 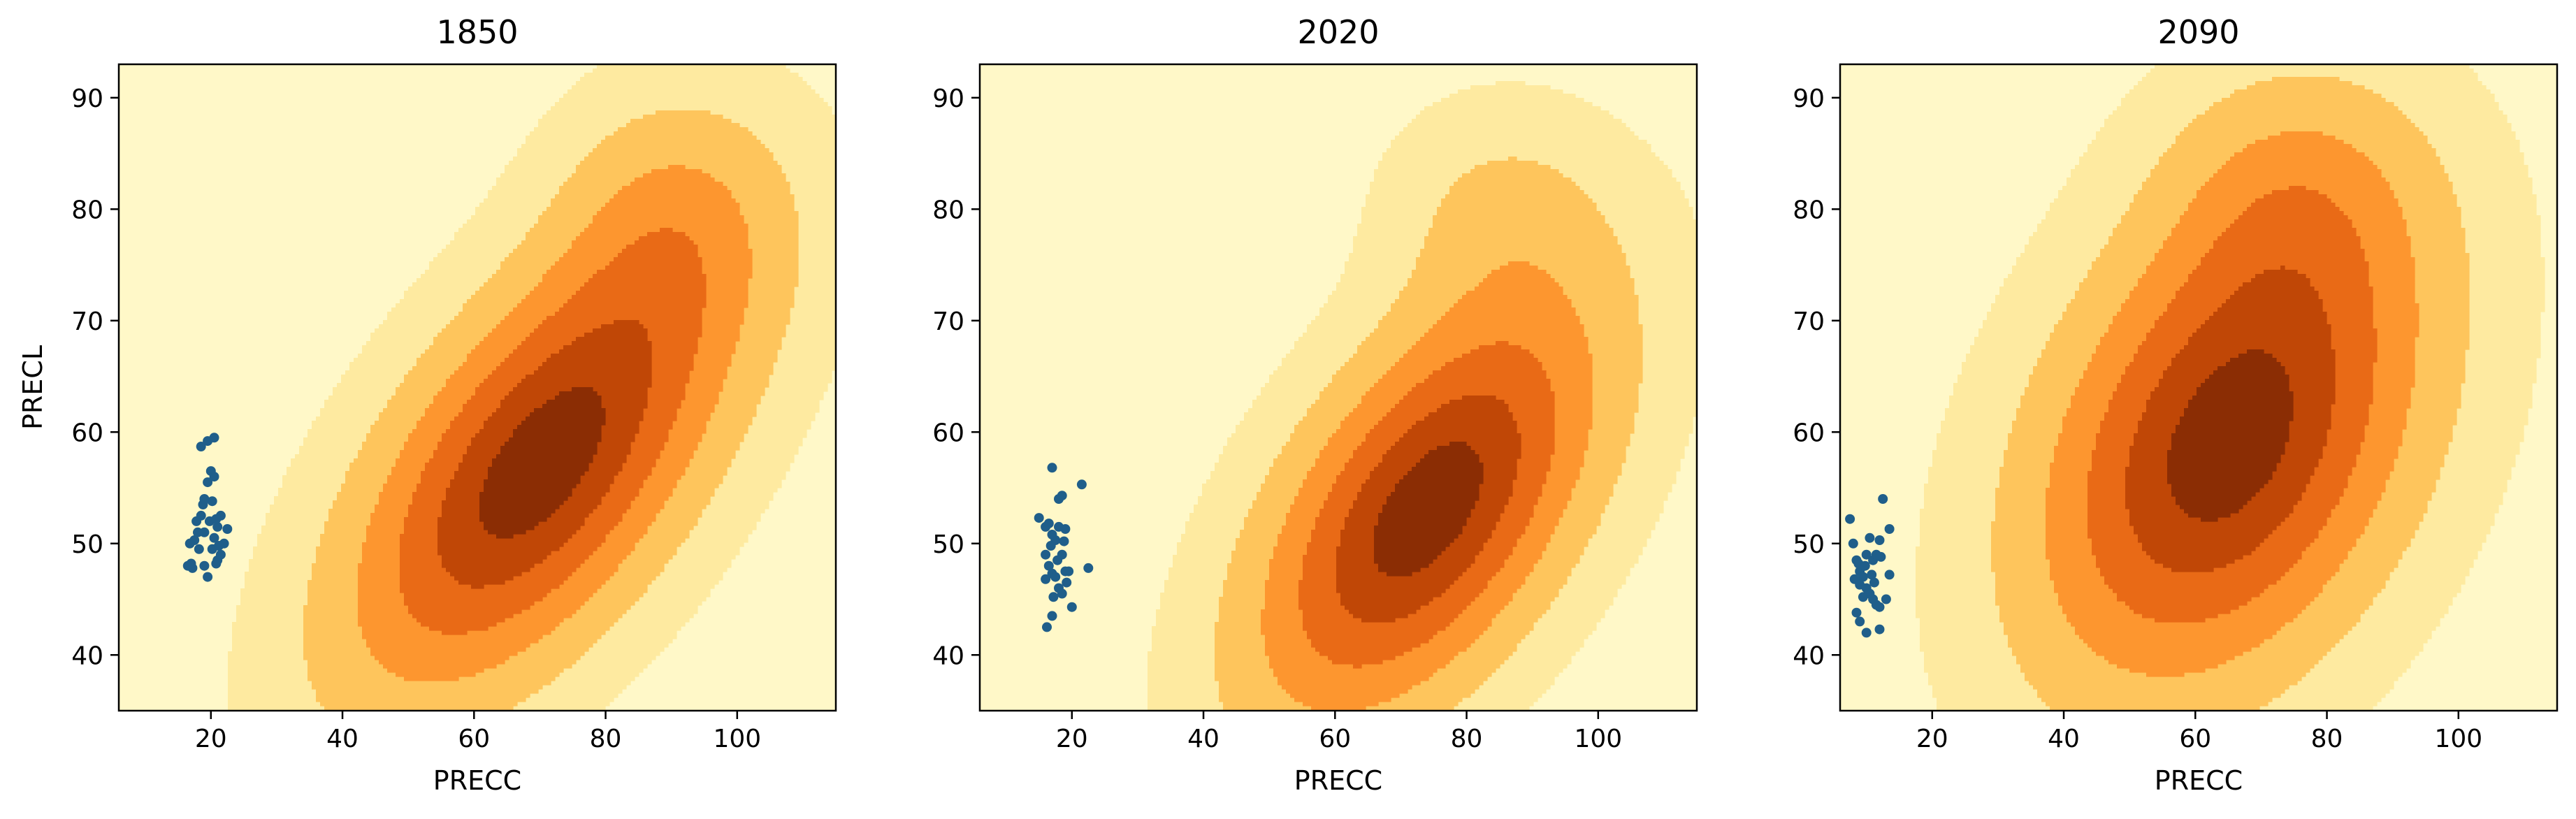 What do you see at coordinates (1809, 544) in the screenshot?
I see `y-tick-label: 50` at bounding box center [1809, 544].